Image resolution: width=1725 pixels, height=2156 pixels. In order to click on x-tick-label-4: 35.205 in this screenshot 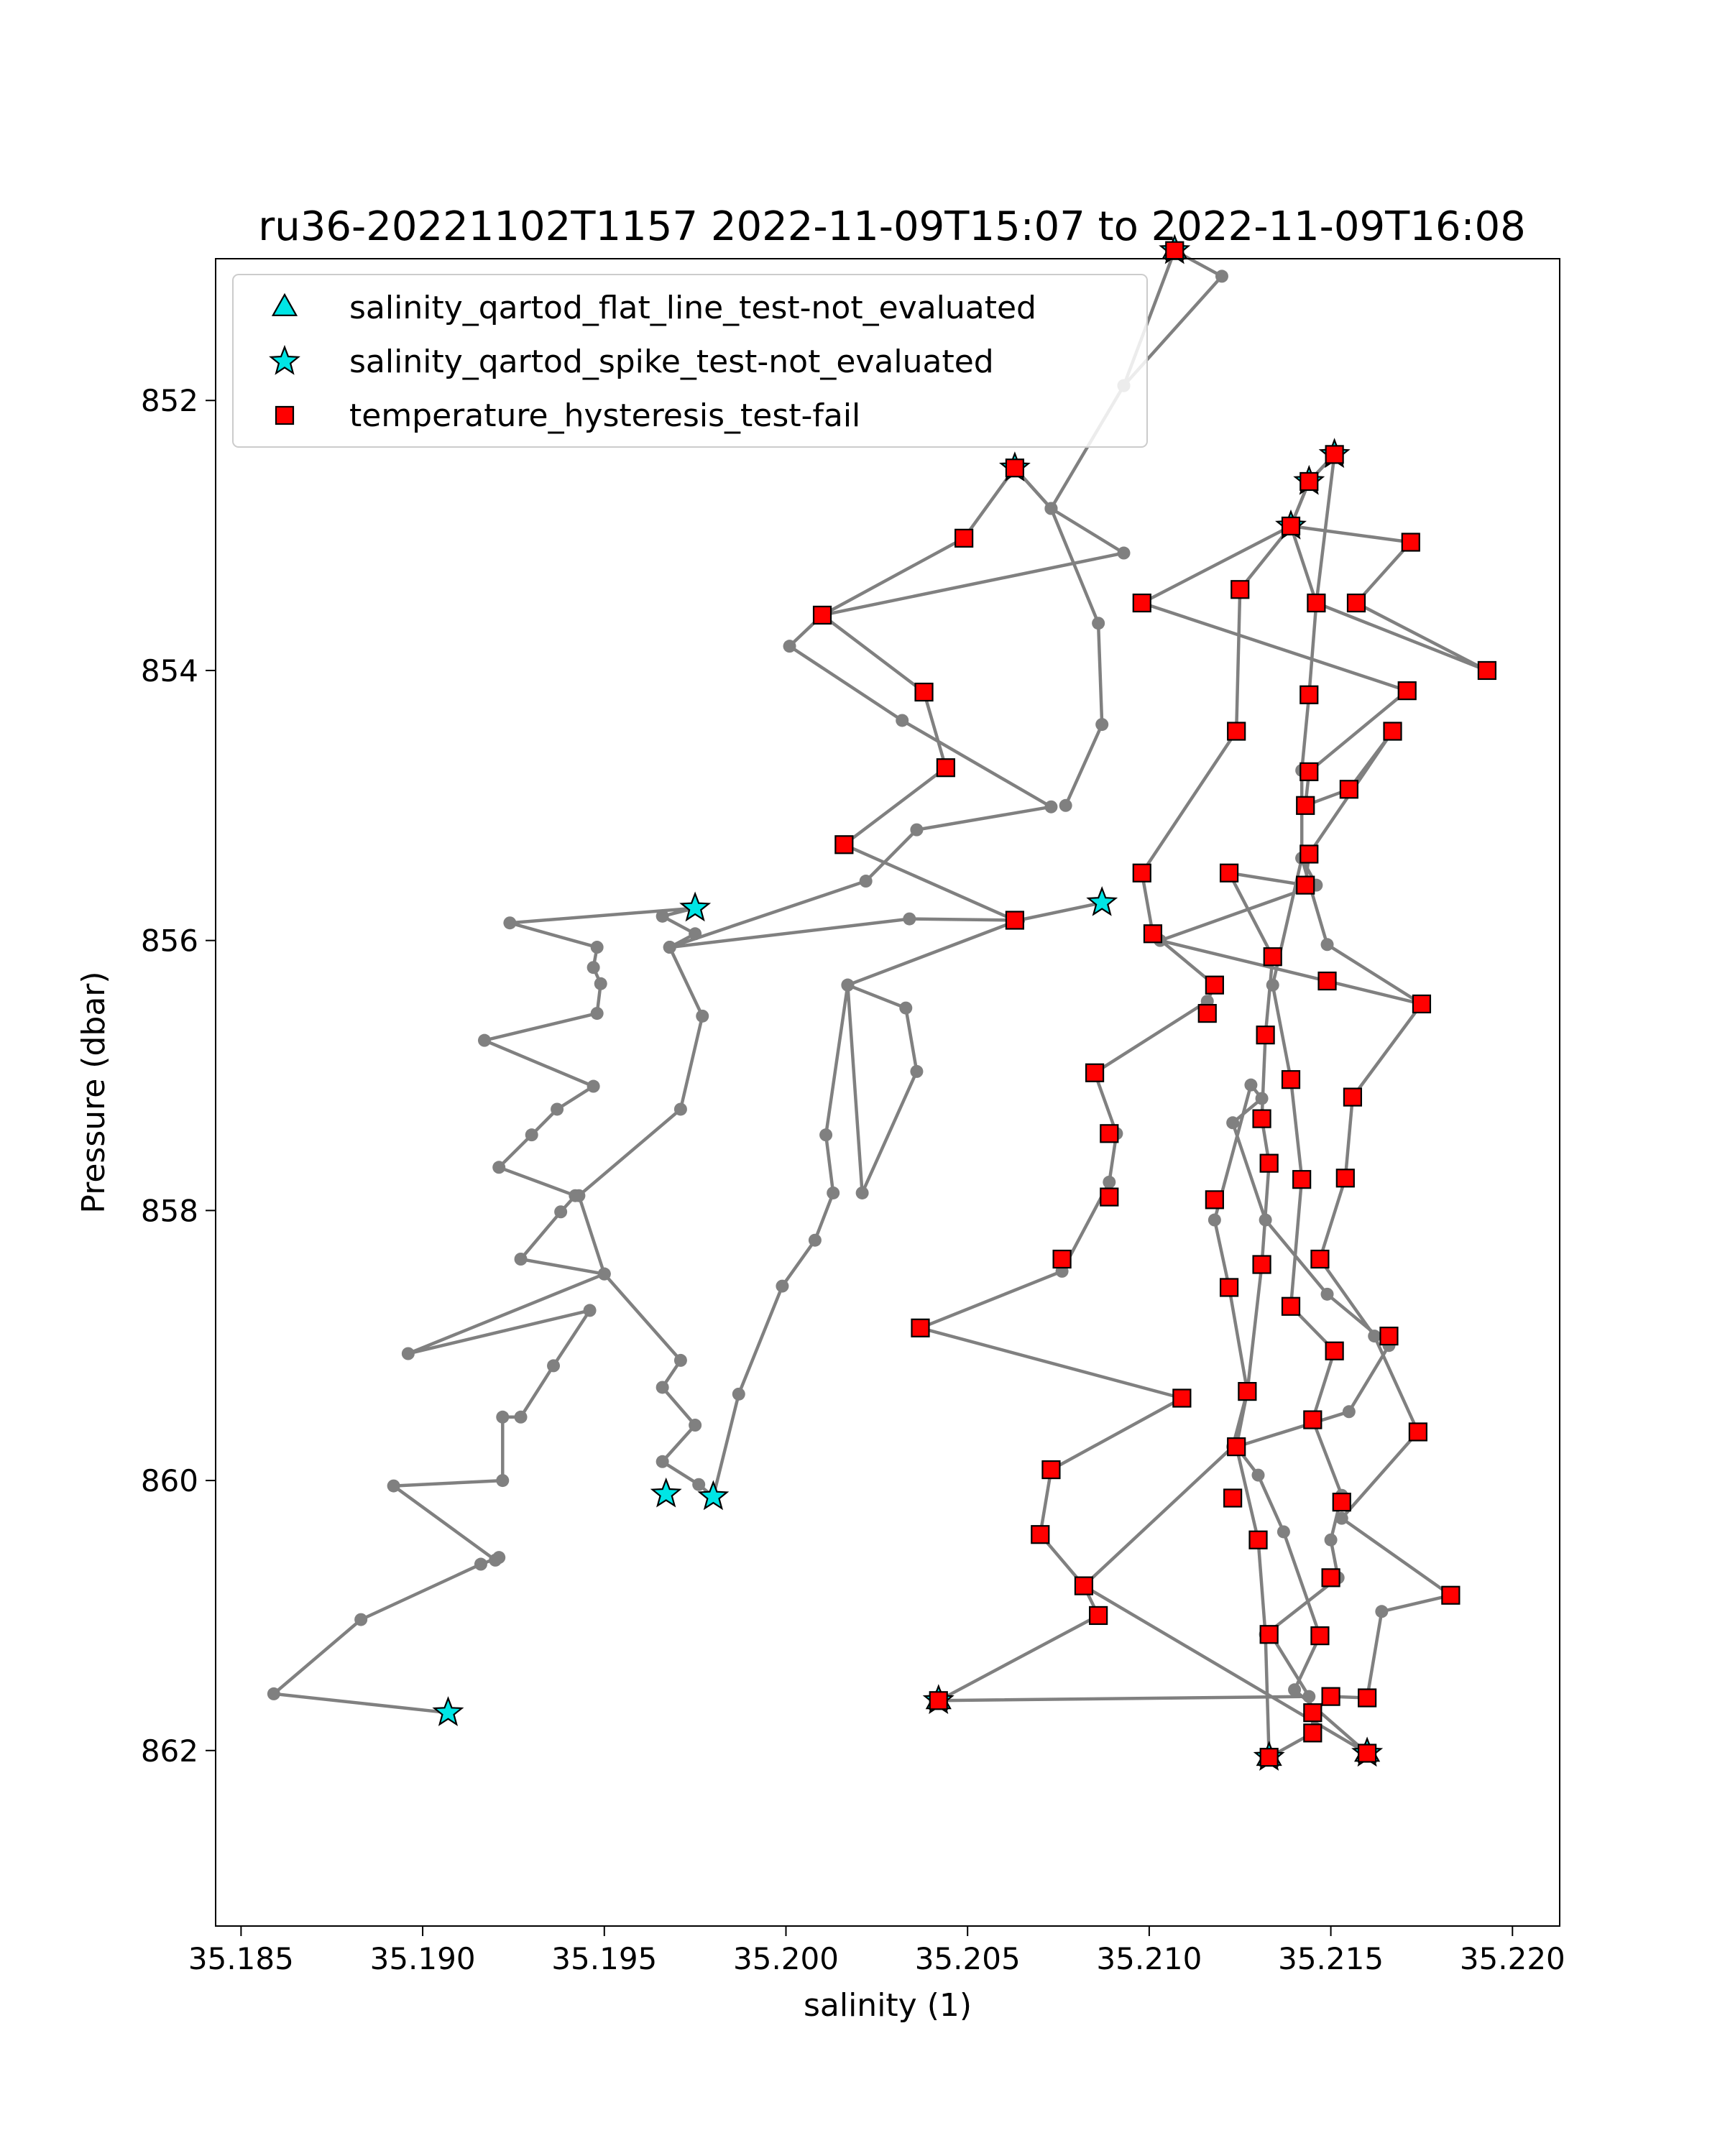, I will do `click(968, 1958)`.